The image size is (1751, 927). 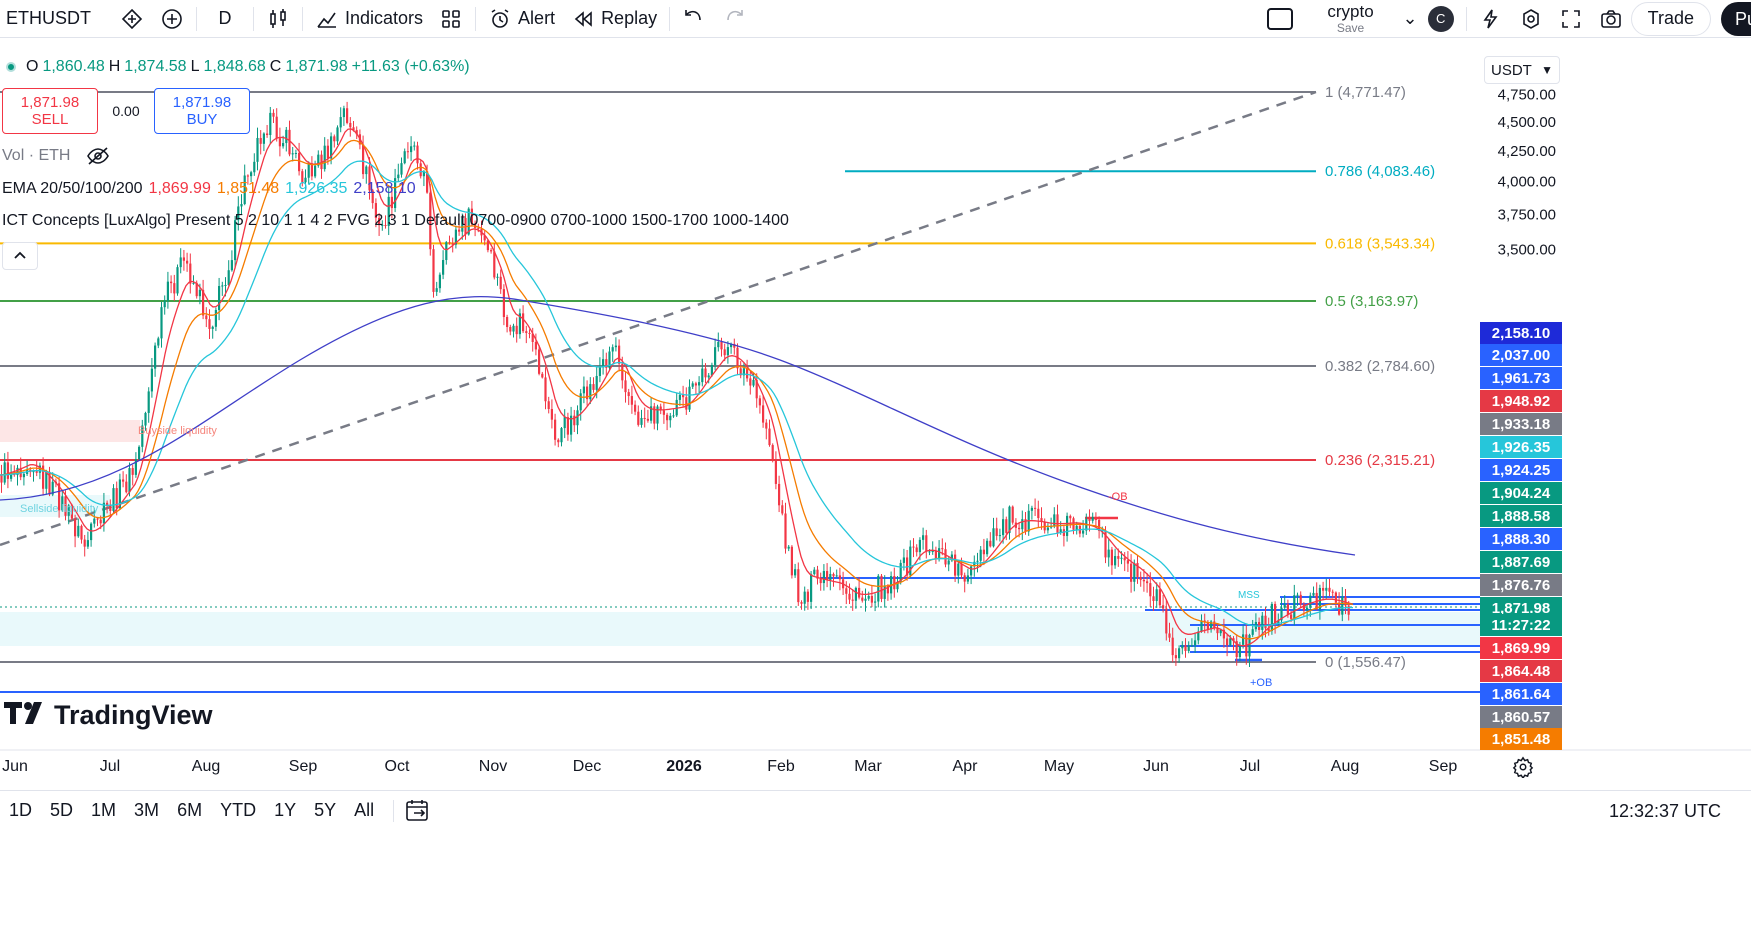 What do you see at coordinates (364, 810) in the screenshot?
I see `range-button-all: All` at bounding box center [364, 810].